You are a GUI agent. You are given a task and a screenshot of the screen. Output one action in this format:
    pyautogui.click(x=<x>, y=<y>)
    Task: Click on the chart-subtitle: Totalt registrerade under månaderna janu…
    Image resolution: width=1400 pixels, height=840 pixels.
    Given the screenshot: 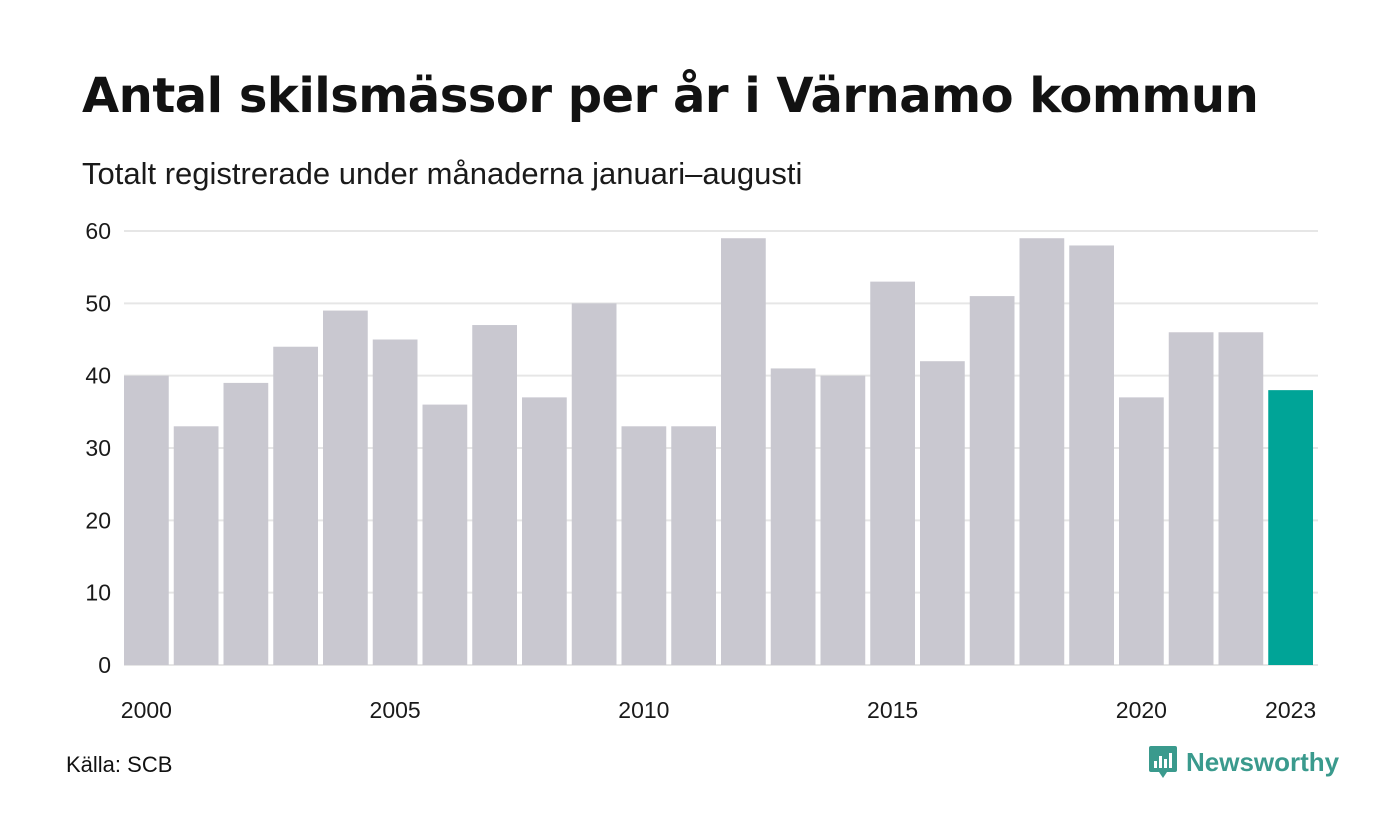 What is the action you would take?
    pyautogui.click(x=442, y=173)
    